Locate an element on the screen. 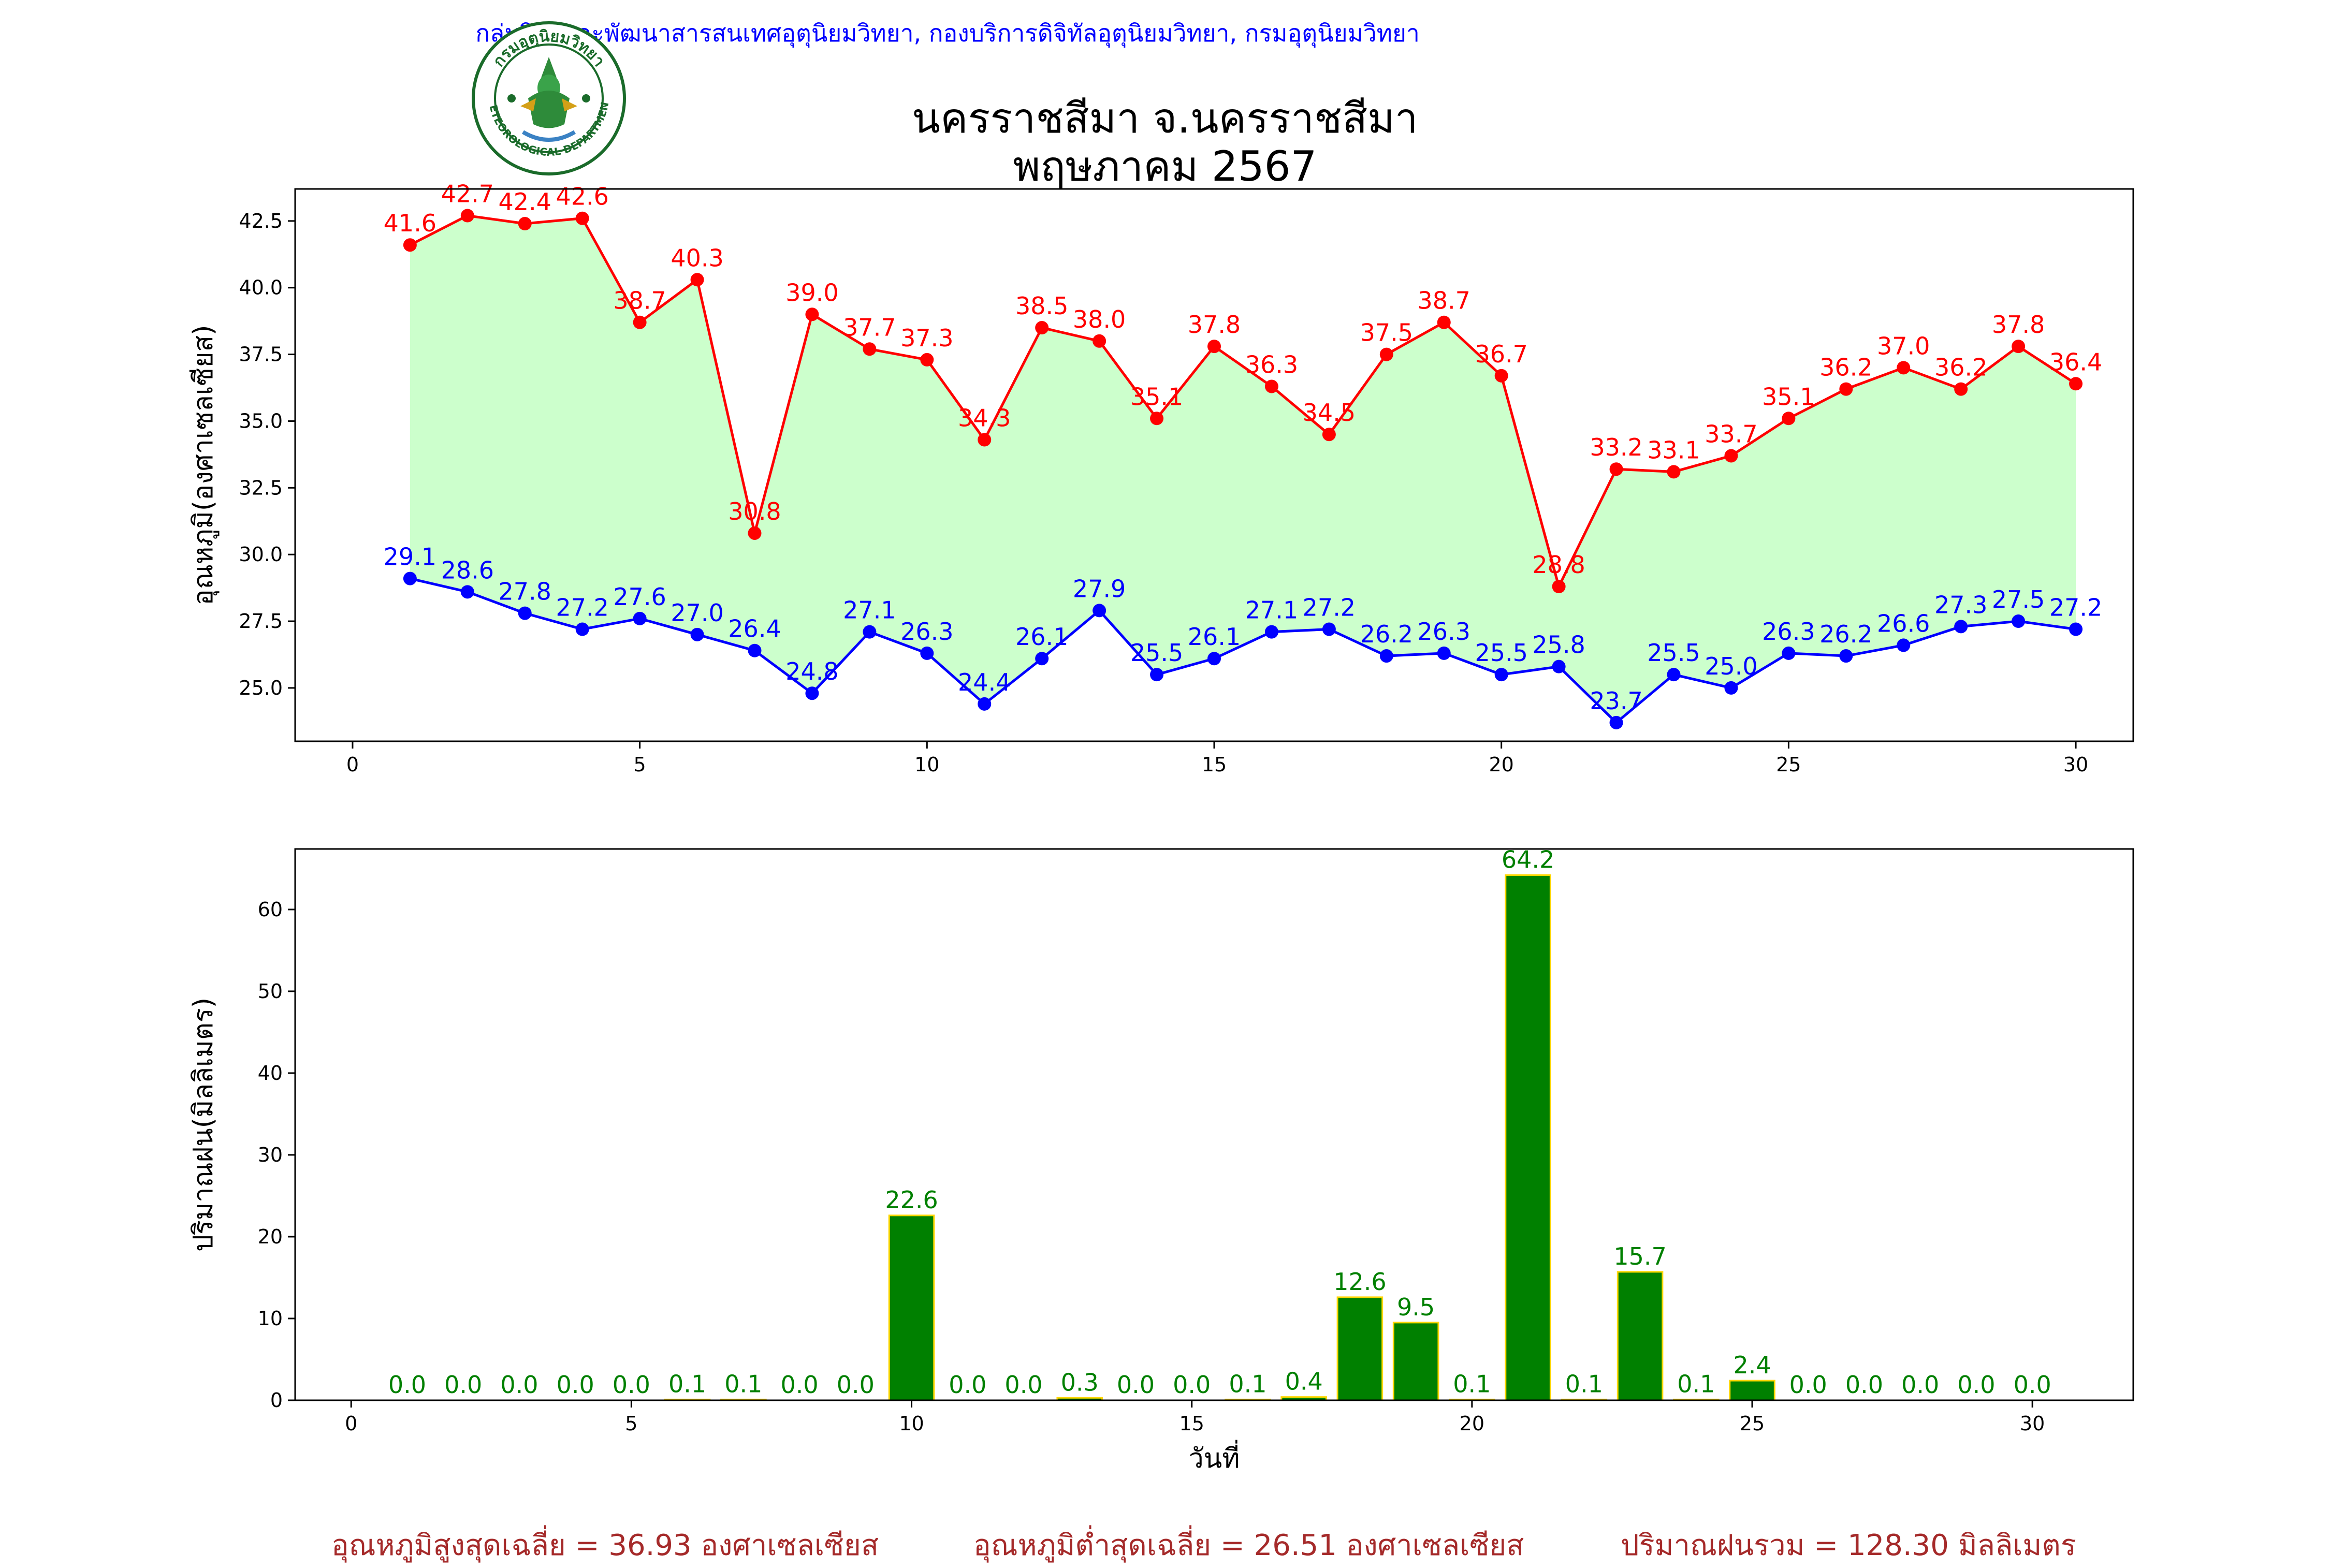 This screenshot has height=1568, width=2330. min-temp-data-label: 27.6 is located at coordinates (639, 597).